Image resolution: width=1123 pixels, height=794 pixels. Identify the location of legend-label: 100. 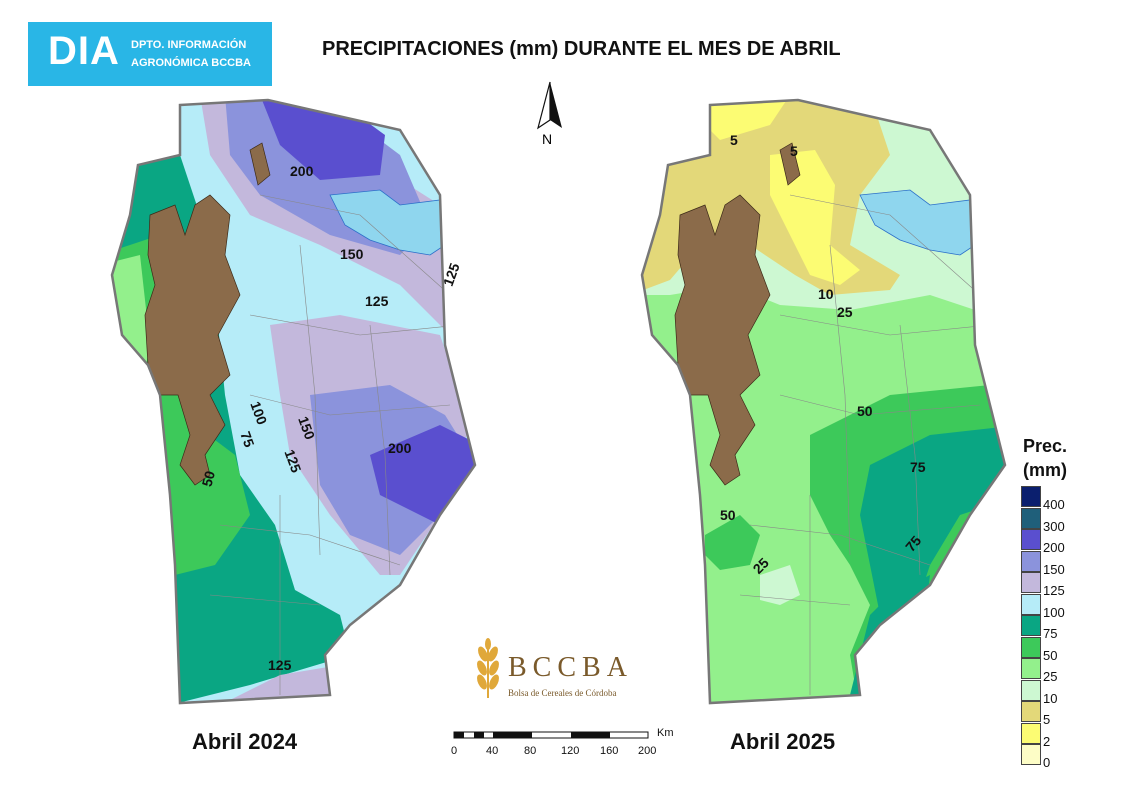
(1054, 612).